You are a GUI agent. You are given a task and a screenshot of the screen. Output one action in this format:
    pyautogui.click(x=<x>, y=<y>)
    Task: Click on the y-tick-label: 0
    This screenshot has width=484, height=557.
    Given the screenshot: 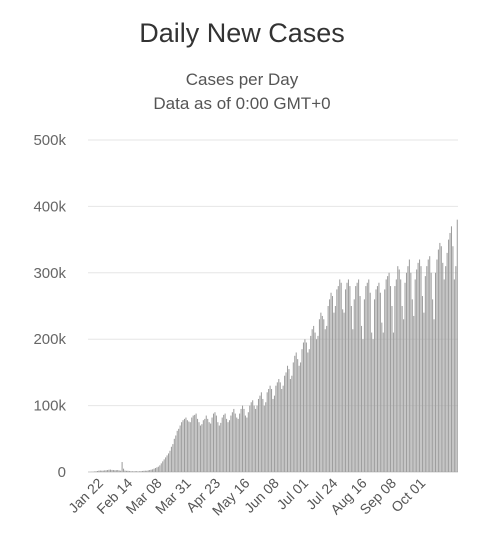 What is the action you would take?
    pyautogui.click(x=62, y=472)
    